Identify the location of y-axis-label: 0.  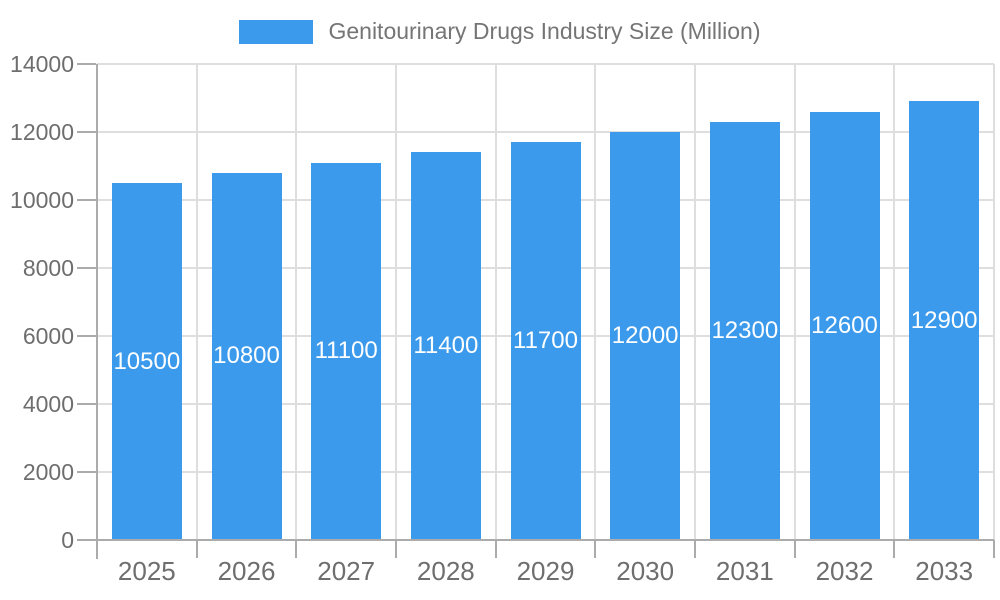
(67, 540).